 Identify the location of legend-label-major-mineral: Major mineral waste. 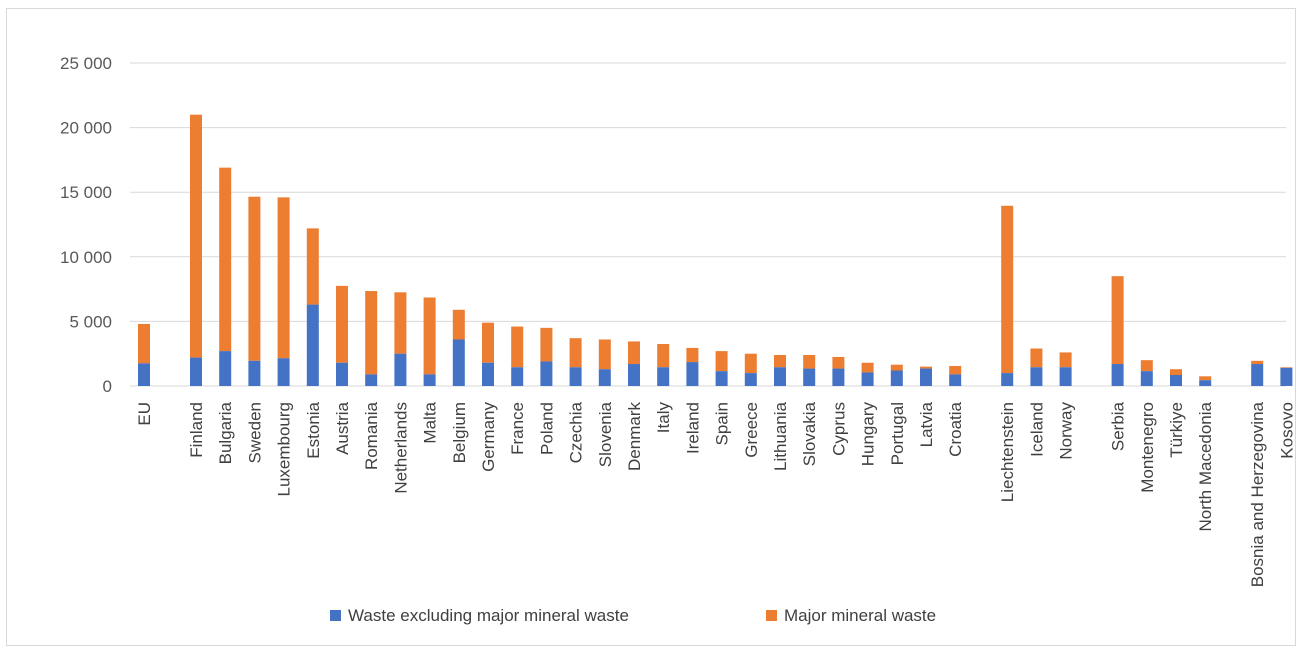
(860, 615).